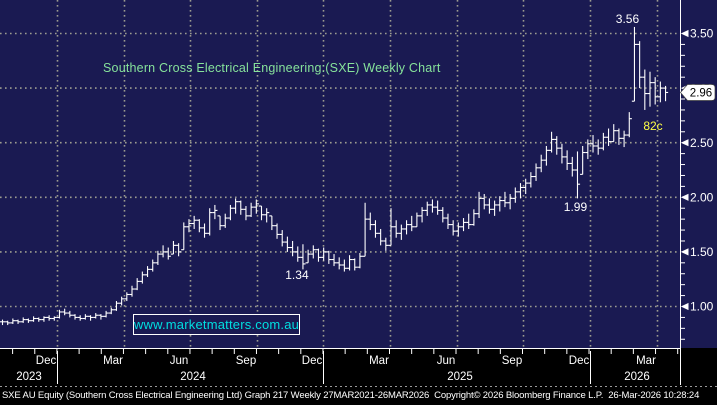 This screenshot has height=405, width=717. I want to click on y-axis-tick-label: 1.00, so click(702, 307).